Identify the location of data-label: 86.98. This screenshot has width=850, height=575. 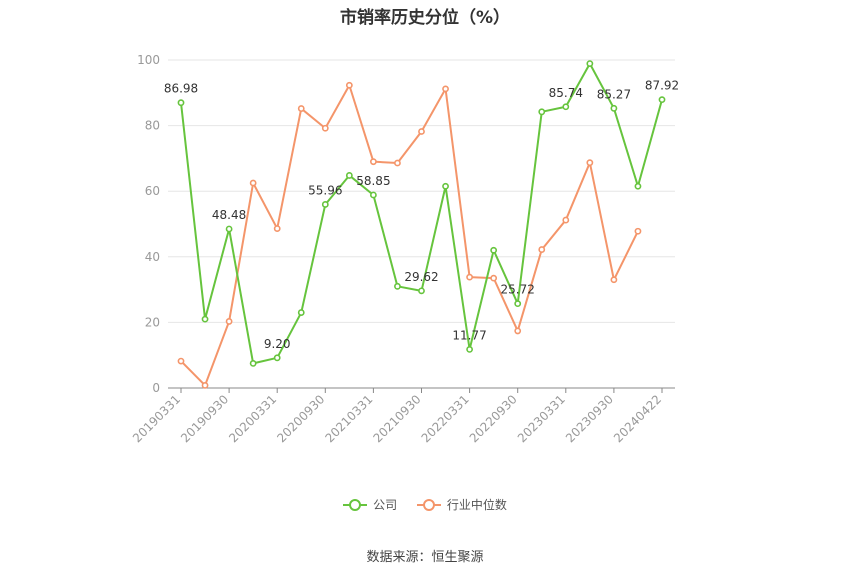
(181, 89).